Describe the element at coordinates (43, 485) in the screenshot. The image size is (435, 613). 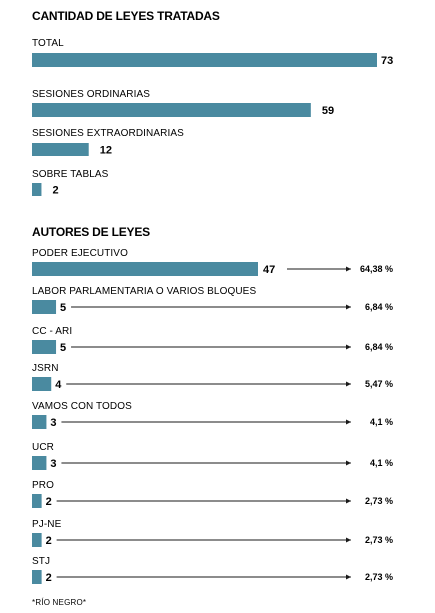
I see `category-label: PRO` at that location.